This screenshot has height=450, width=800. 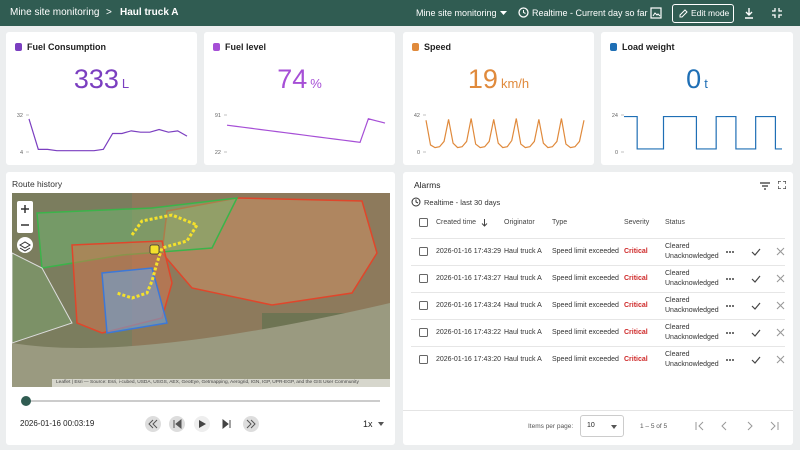 What do you see at coordinates (468, 359) in the screenshot?
I see `created-time: 2026-01-16 17:43:20` at bounding box center [468, 359].